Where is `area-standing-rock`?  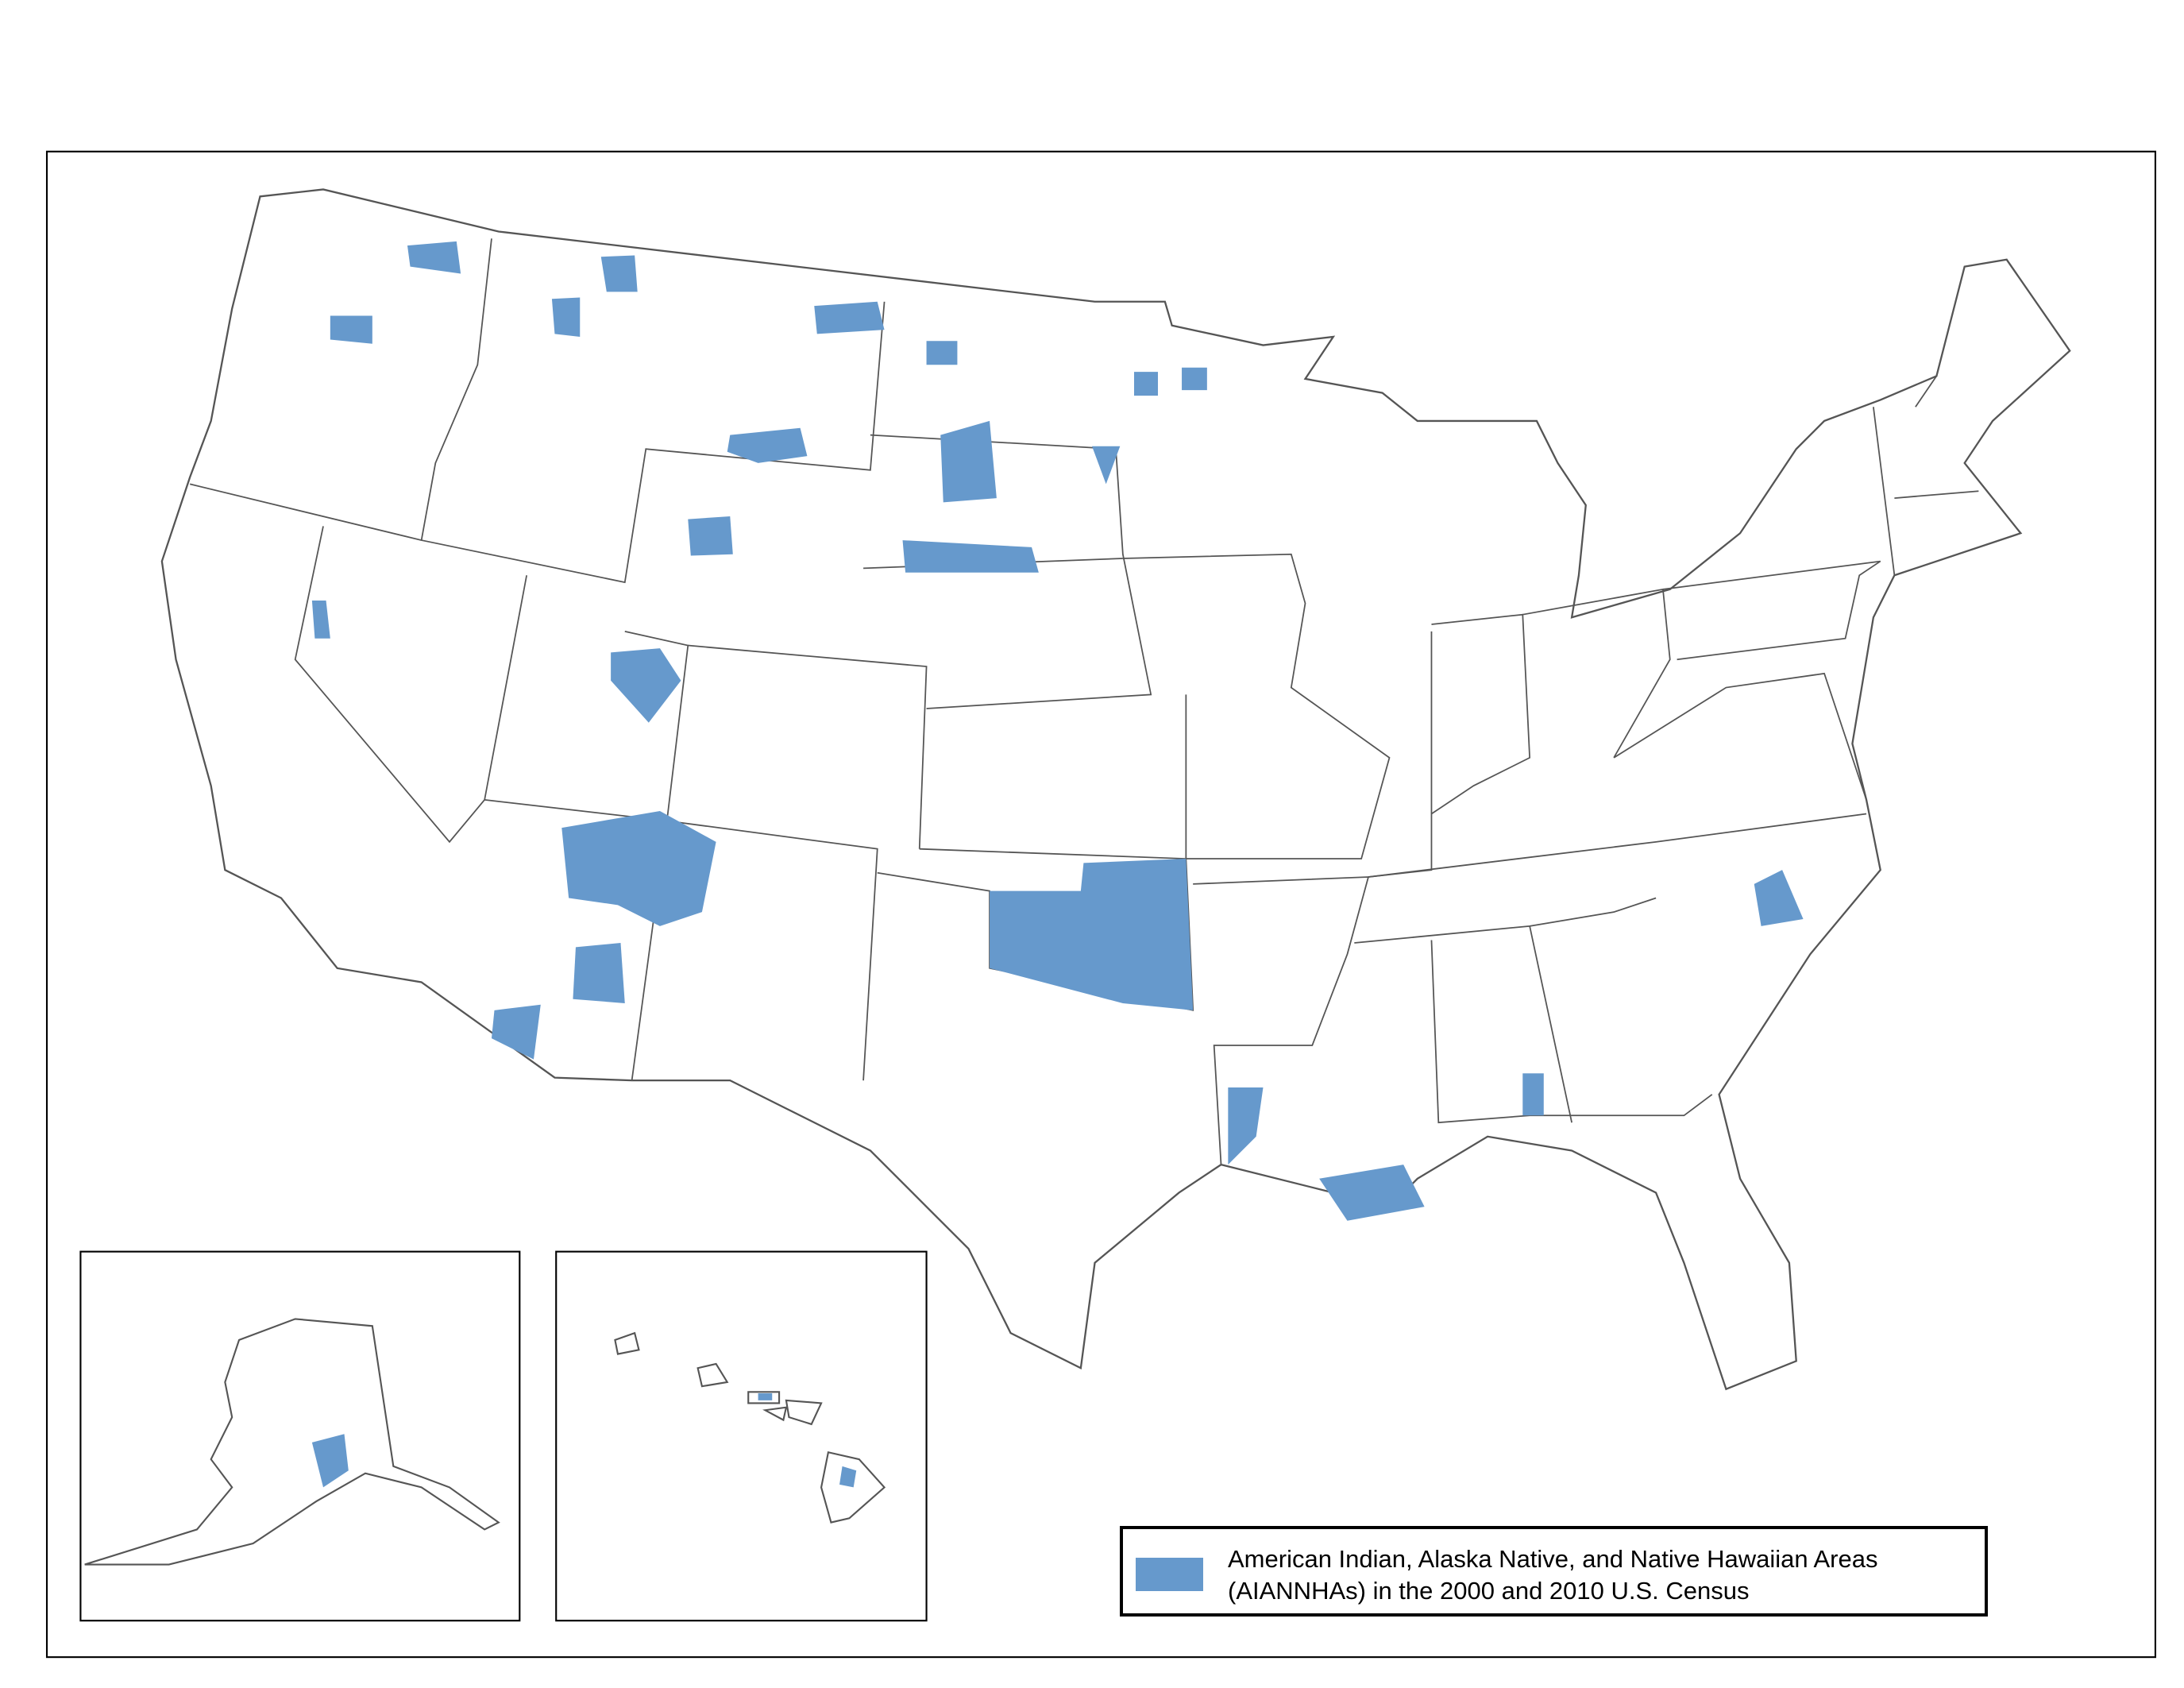
area-standing-rock is located at coordinates (942, 353).